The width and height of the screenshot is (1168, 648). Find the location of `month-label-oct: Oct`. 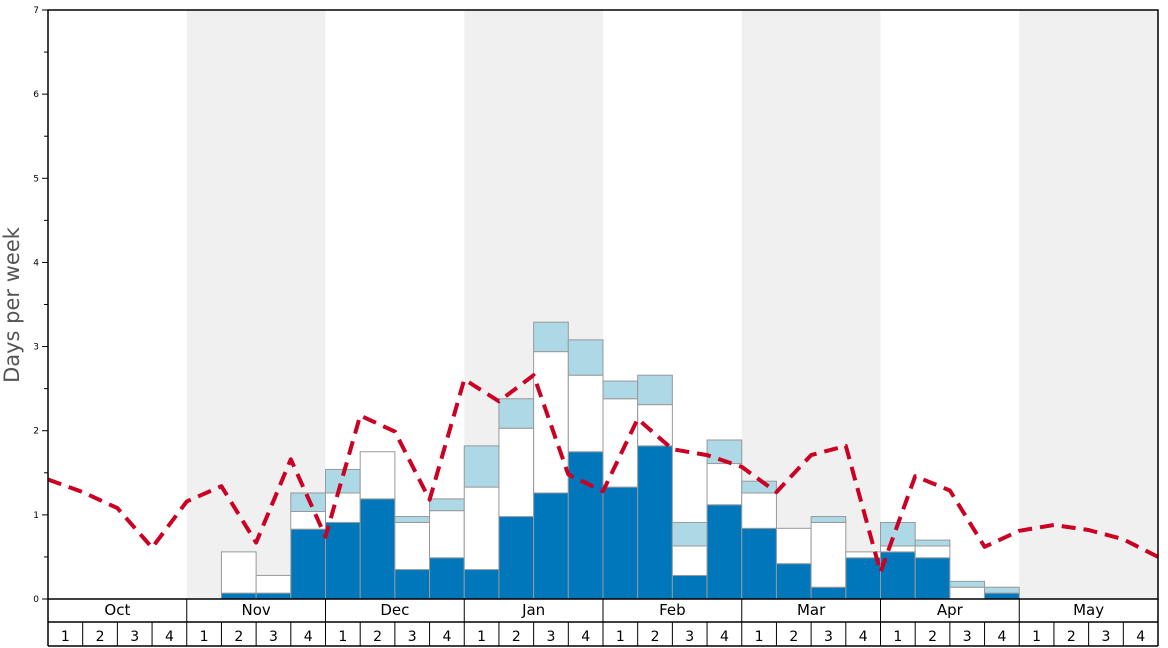

month-label-oct: Oct is located at coordinates (117, 610).